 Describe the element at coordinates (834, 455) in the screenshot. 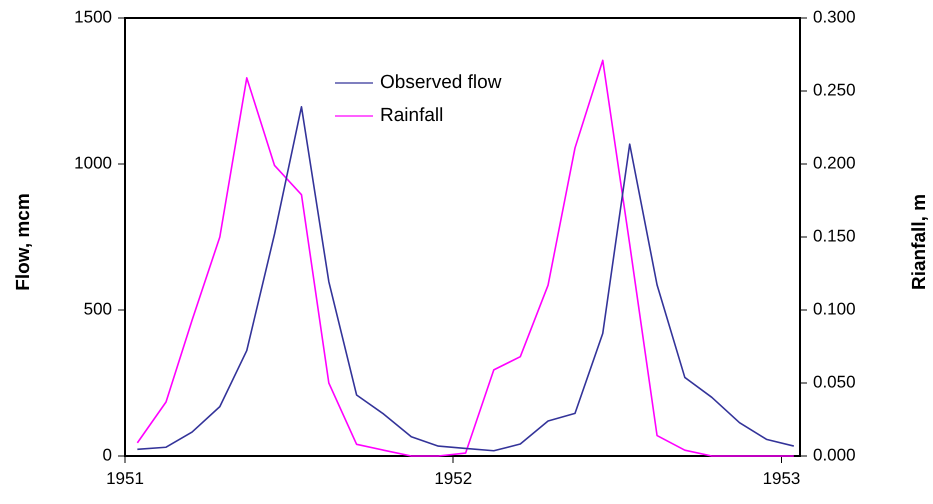

I see `y2-tick-label: 0.000` at that location.